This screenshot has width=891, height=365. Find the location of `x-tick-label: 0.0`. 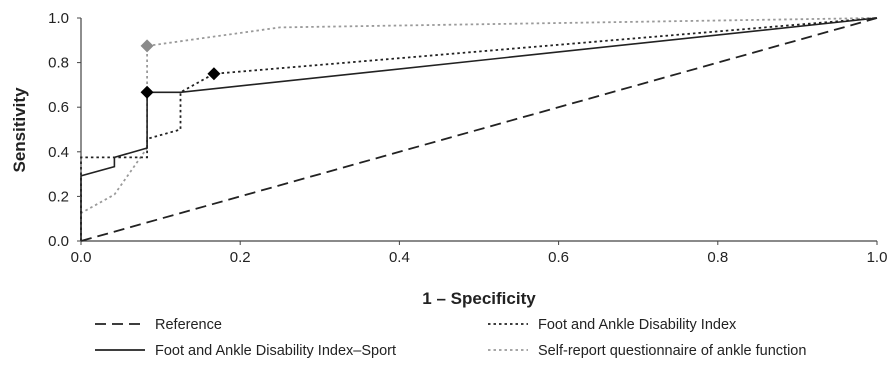

x-tick-label: 0.0 is located at coordinates (81, 257).